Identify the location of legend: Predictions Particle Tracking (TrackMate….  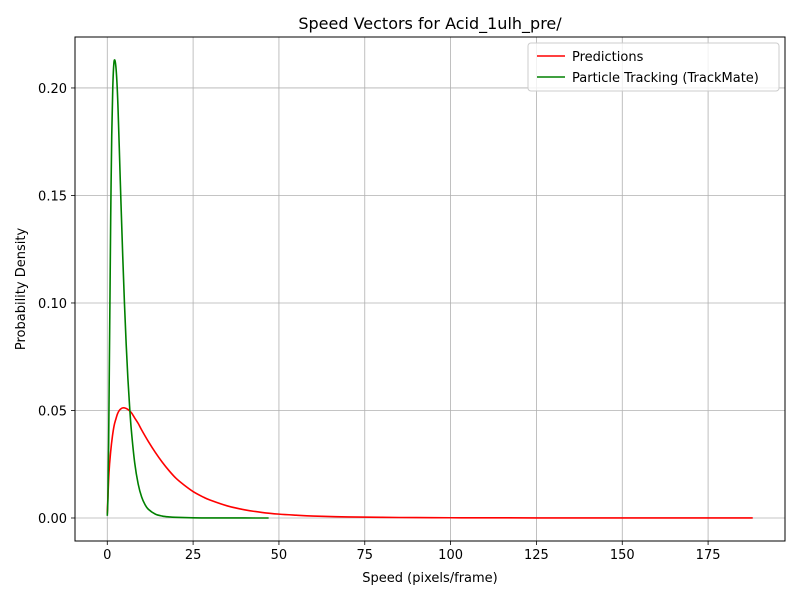
(653, 67).